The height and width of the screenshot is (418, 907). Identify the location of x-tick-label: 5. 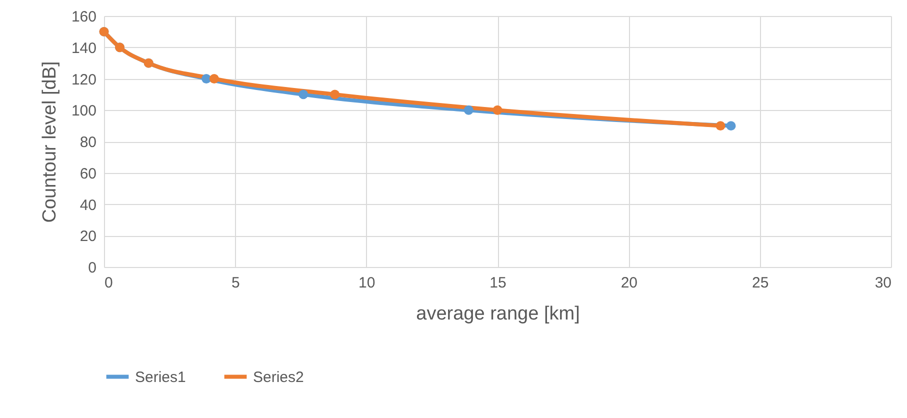
(235, 283).